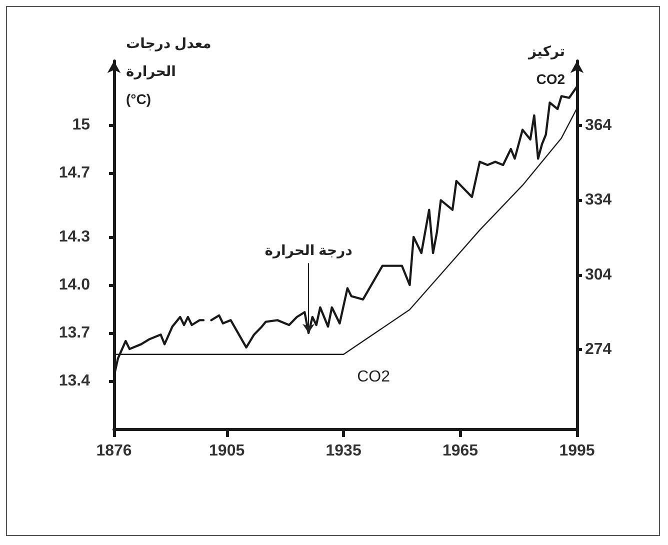 This screenshot has height=545, width=668. What do you see at coordinates (598, 200) in the screenshot?
I see `y2-tick-label: 334` at bounding box center [598, 200].